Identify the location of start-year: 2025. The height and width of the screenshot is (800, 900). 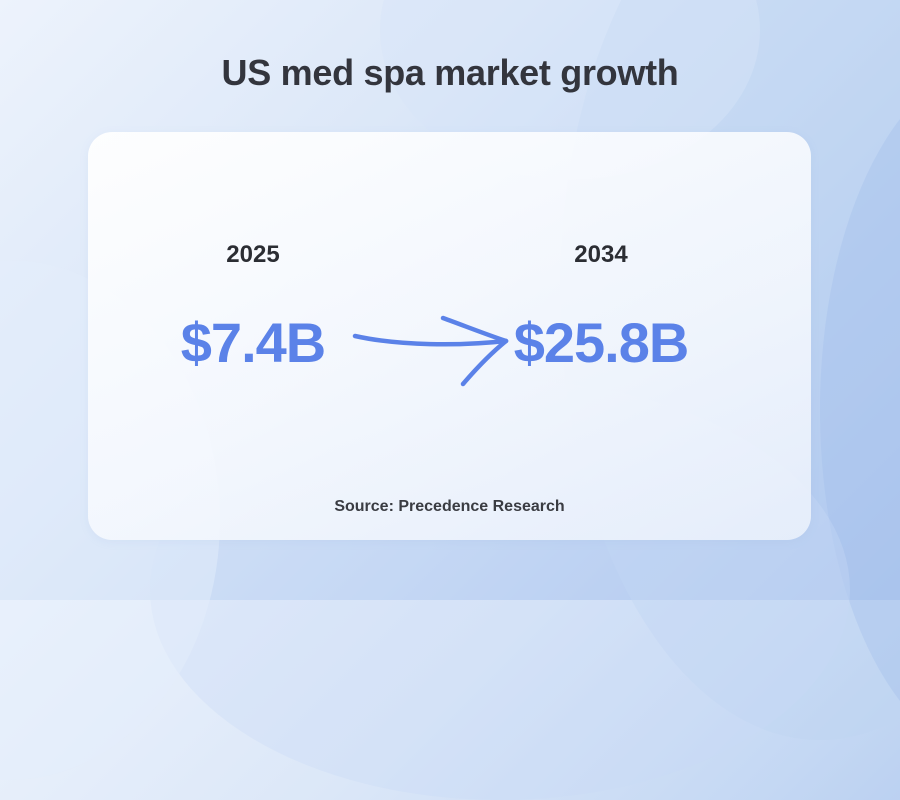
(253, 254).